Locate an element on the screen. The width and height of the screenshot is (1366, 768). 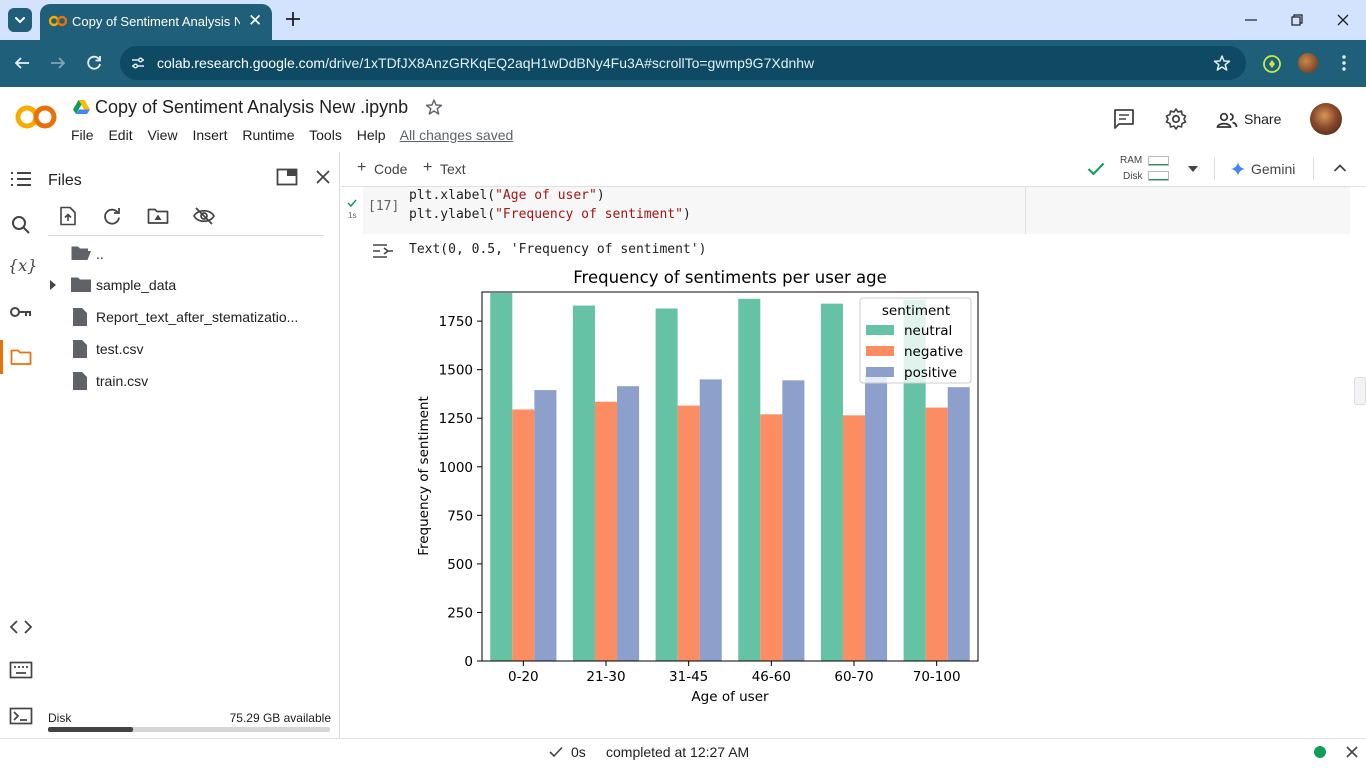
comments-icon is located at coordinates (1124, 119).